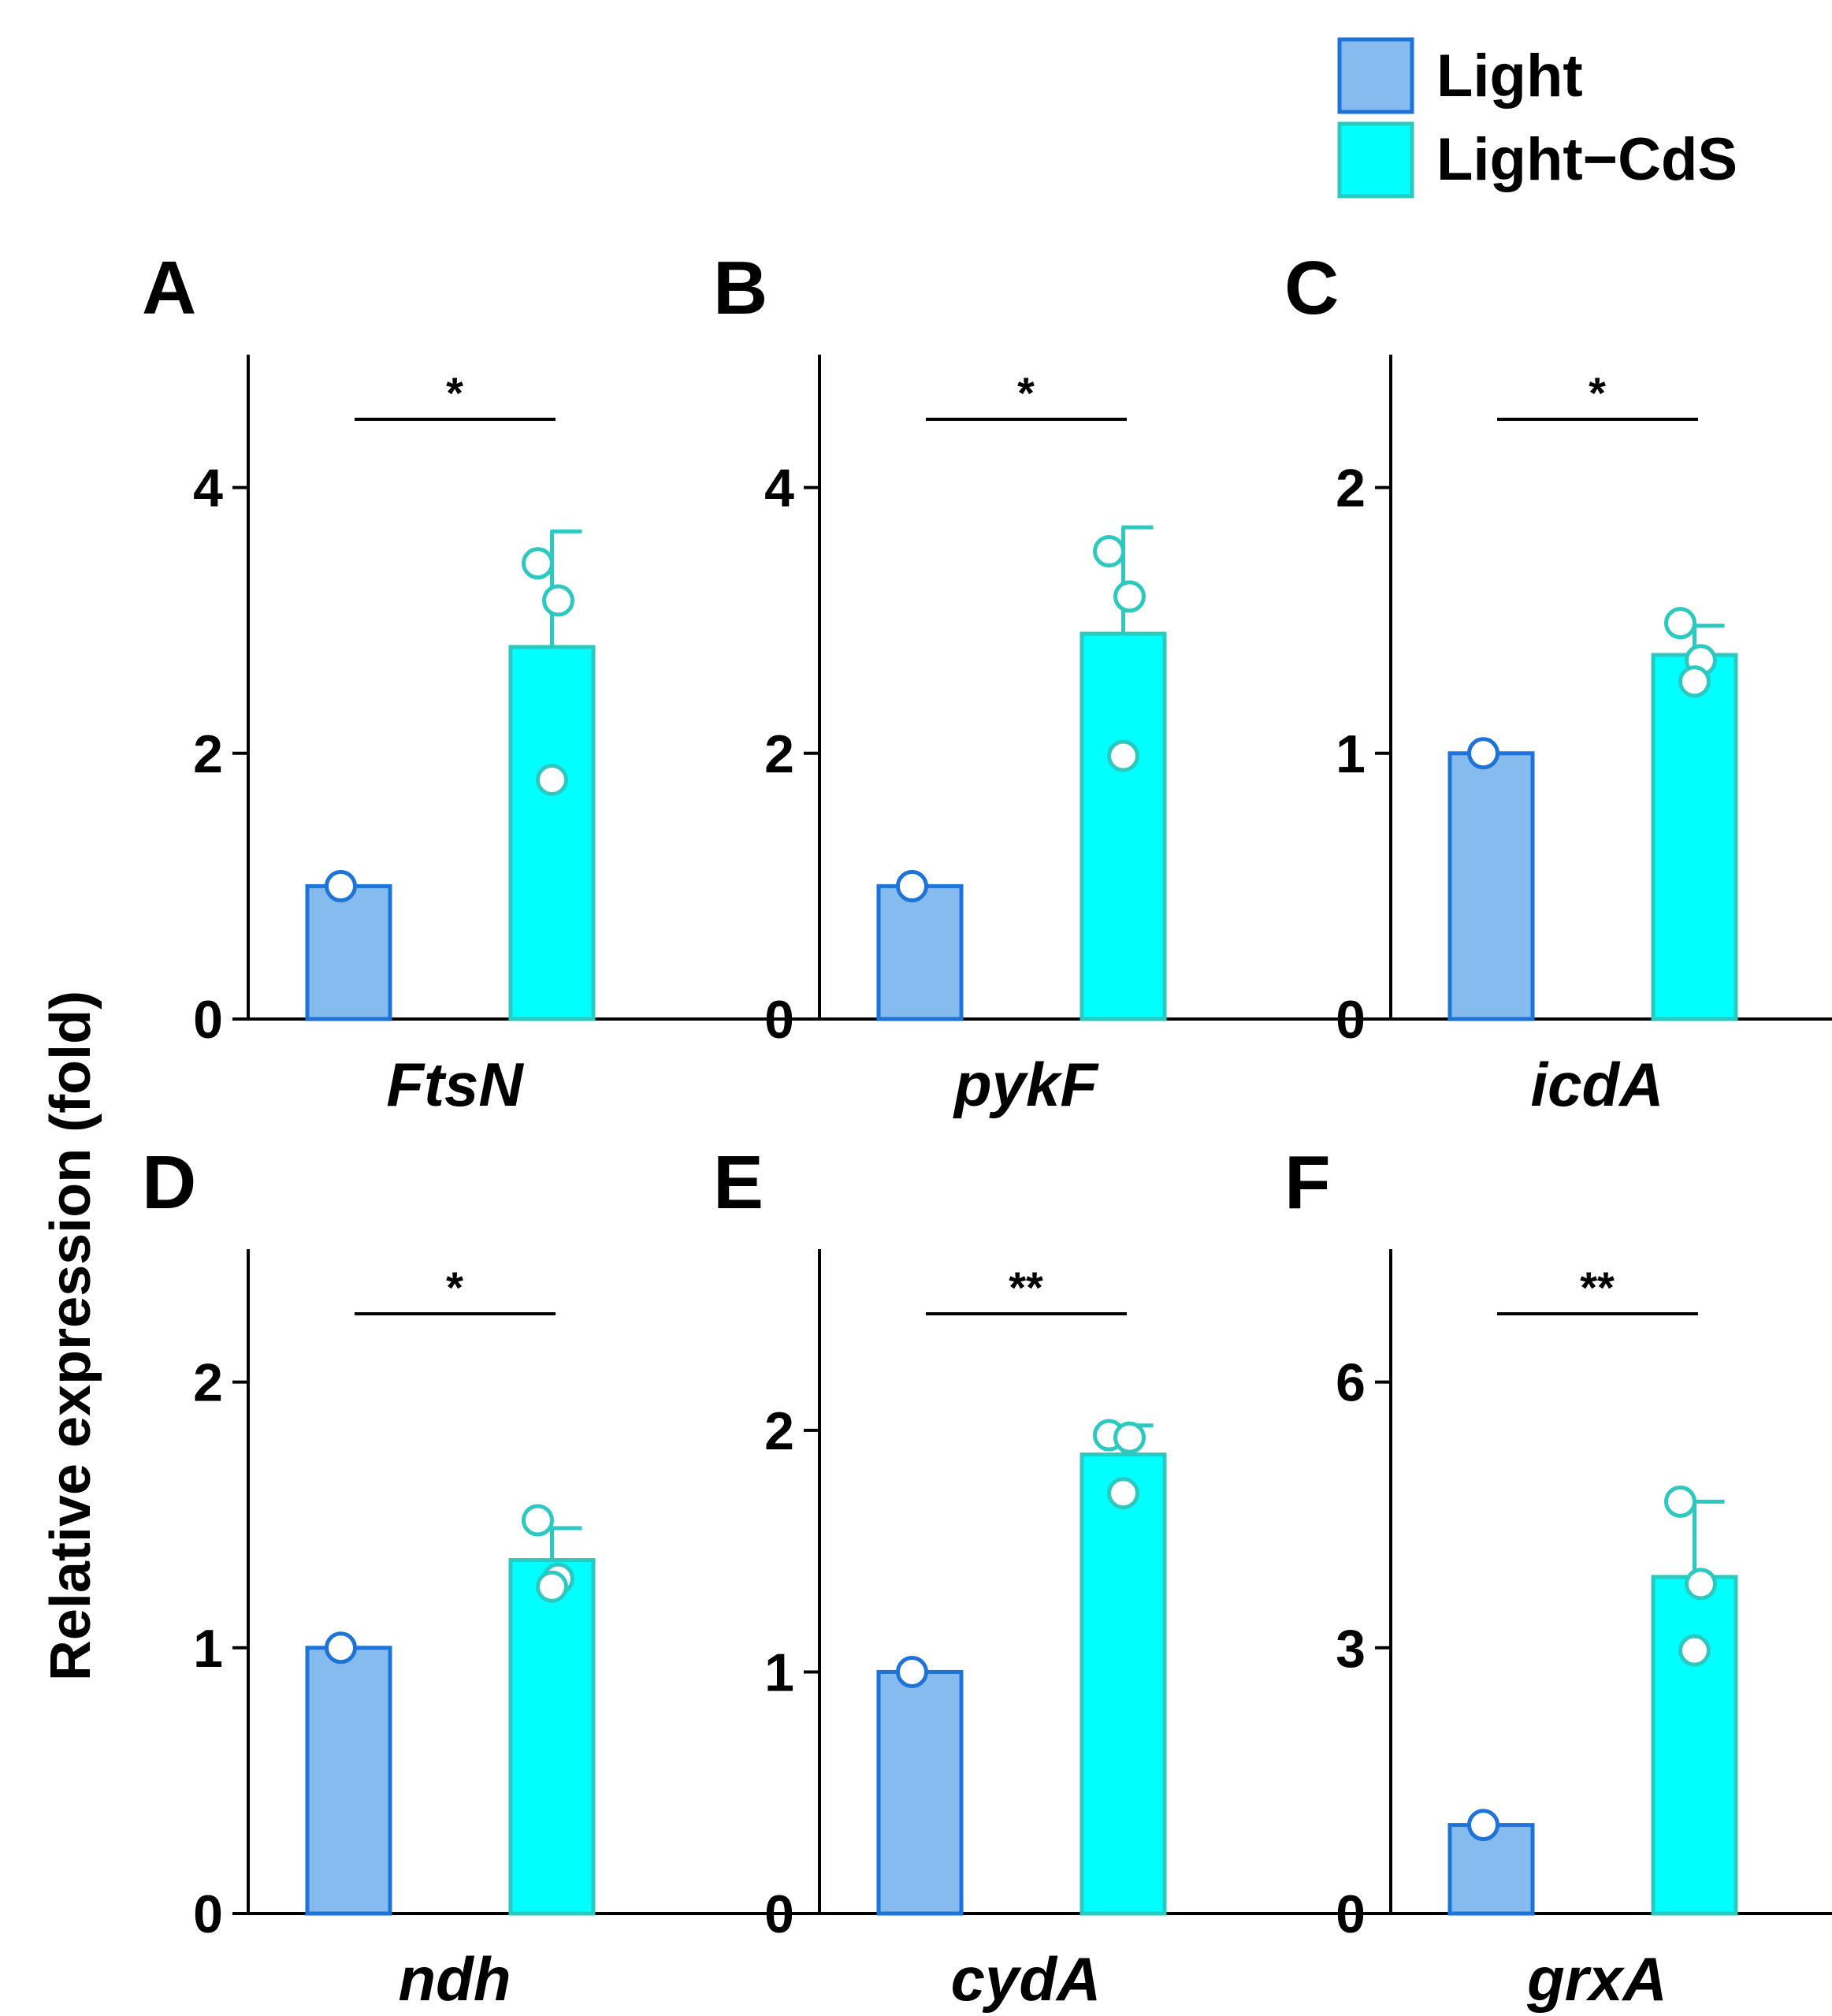  Describe the element at coordinates (740, 288) in the screenshot. I see `panel-letter: B` at that location.